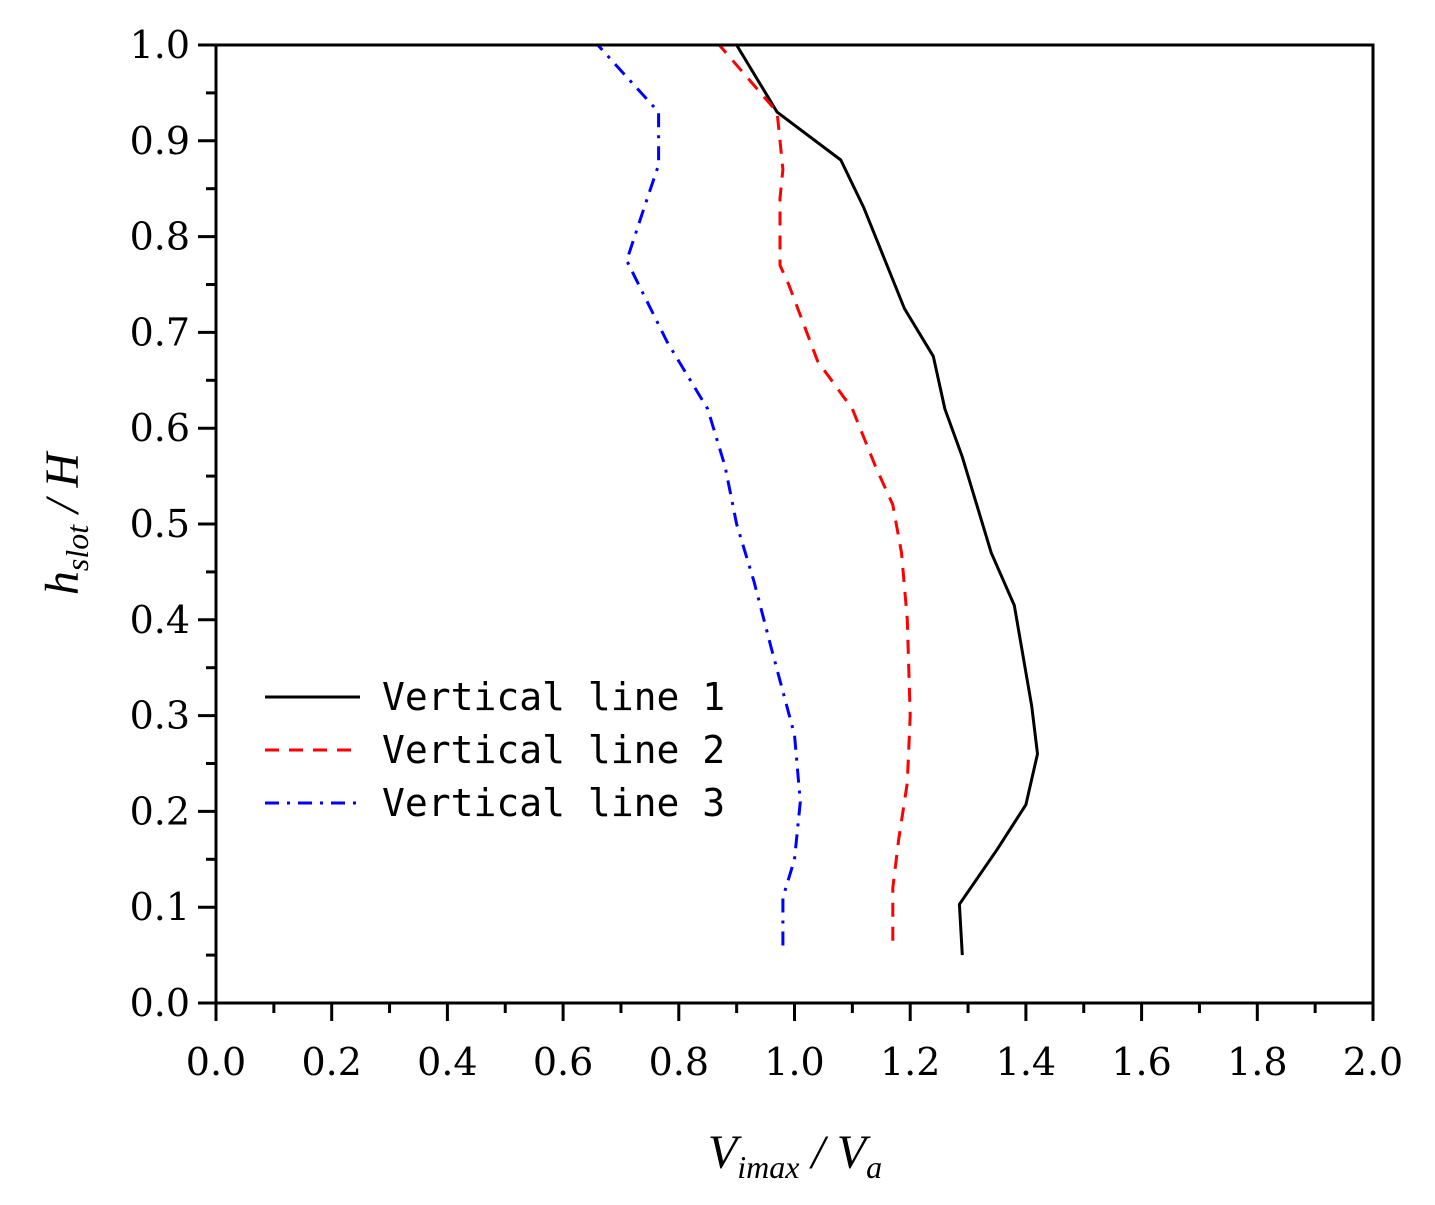 The height and width of the screenshot is (1205, 1435). I want to click on y-axis-title-sep: /, so click(62, 506).